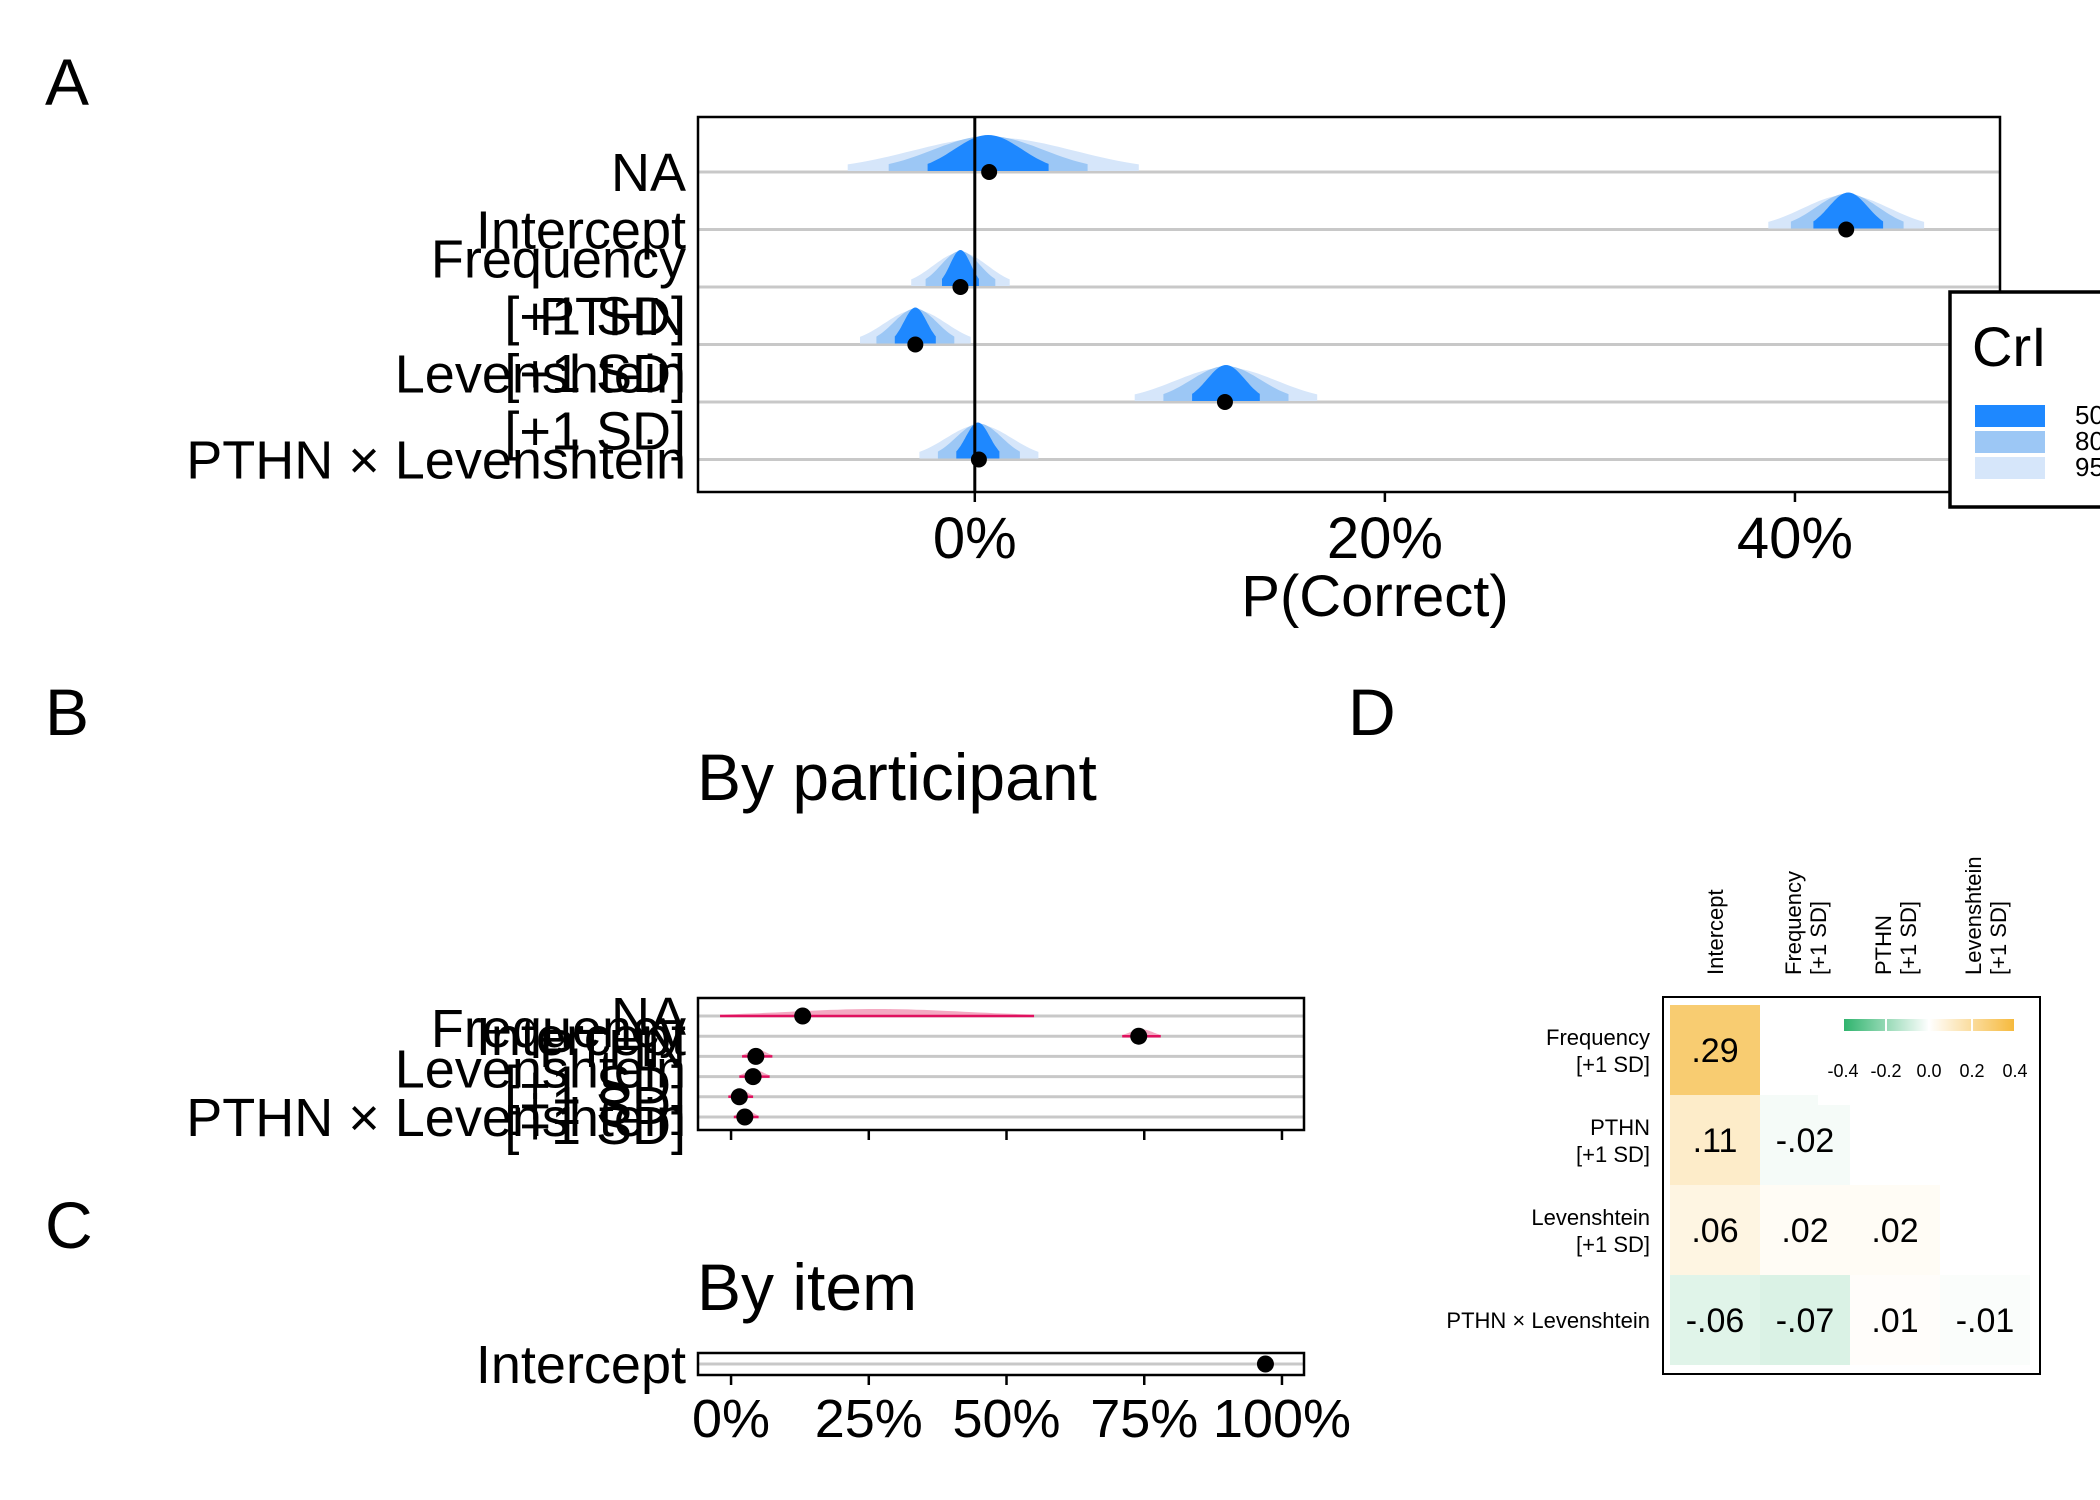  Describe the element at coordinates (1885, 1071) in the screenshot. I see `colorbar-label-1: -0.2` at that location.